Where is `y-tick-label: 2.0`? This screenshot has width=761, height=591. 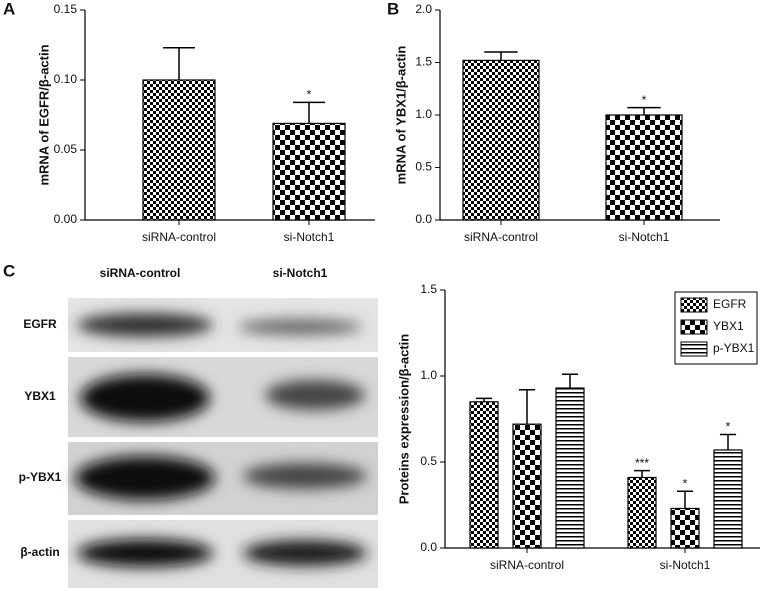
y-tick-label: 2.0 is located at coordinates (423, 9).